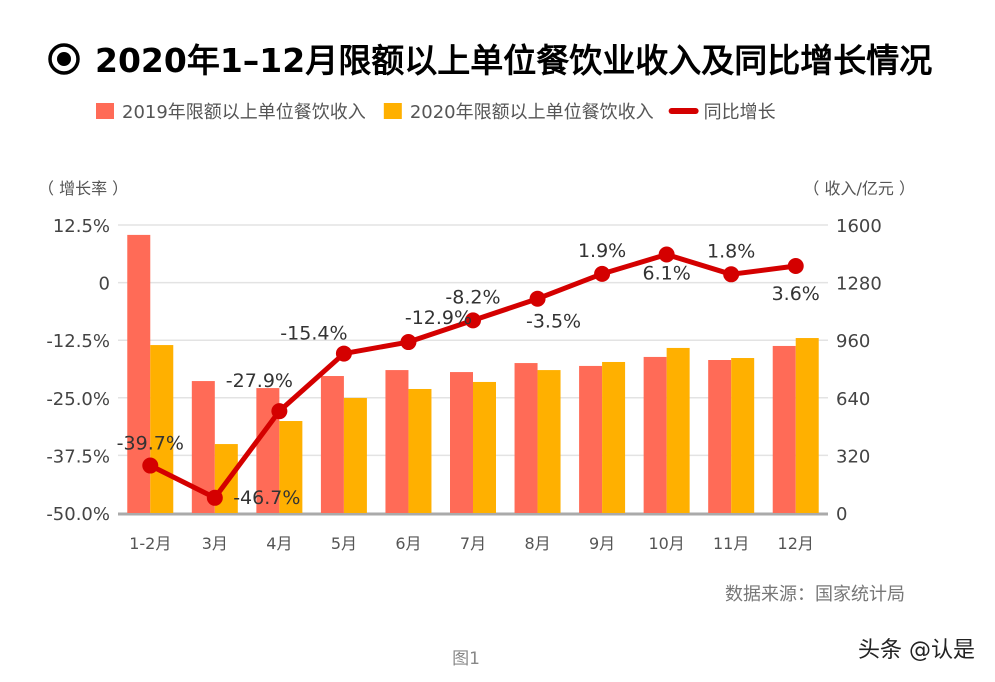 The height and width of the screenshot is (682, 995). Describe the element at coordinates (408, 543) in the screenshot. I see `x-tick-label: 6月` at that location.